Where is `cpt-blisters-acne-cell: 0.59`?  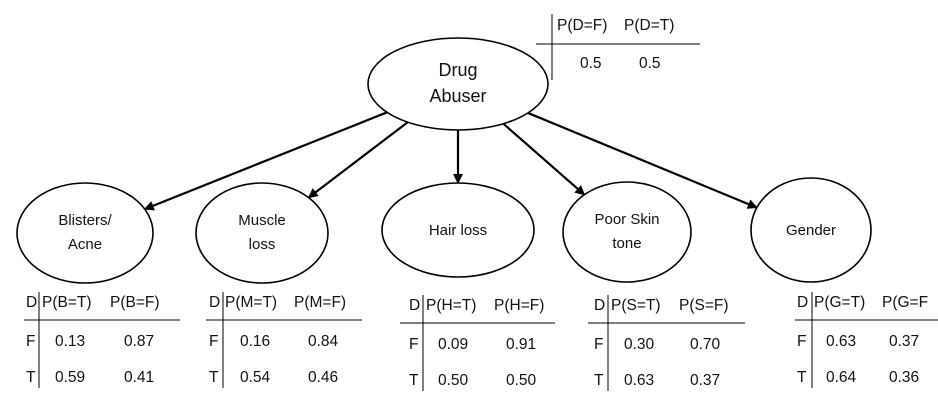 cpt-blisters-acne-cell: 0.59 is located at coordinates (70, 377).